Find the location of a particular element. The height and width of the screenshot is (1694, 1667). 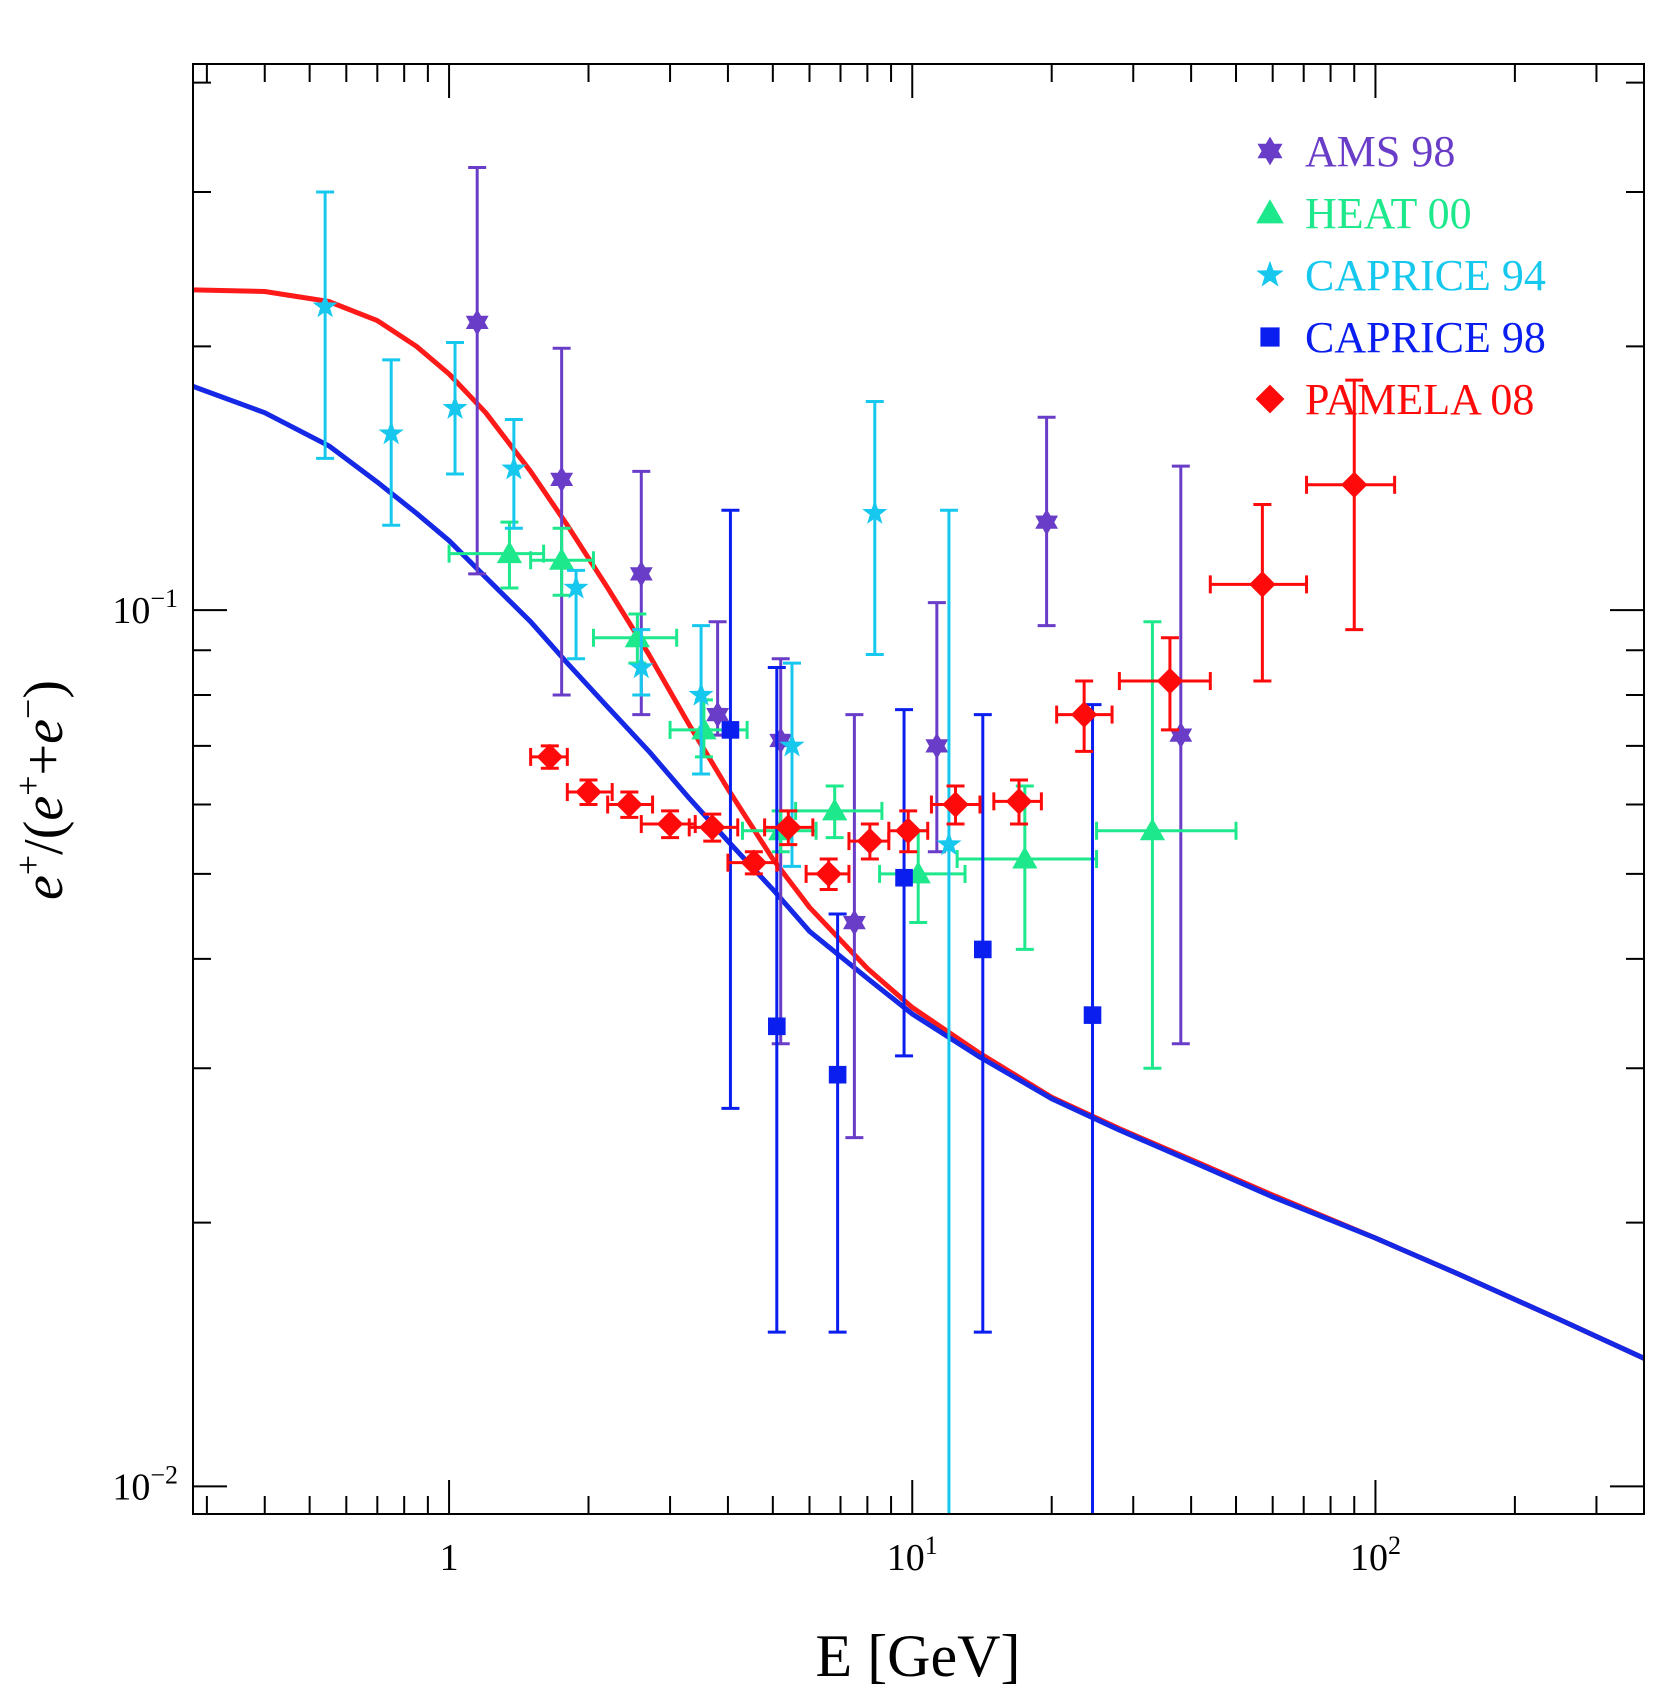

x-axis-title: E [GeV] is located at coordinates (918, 1656).